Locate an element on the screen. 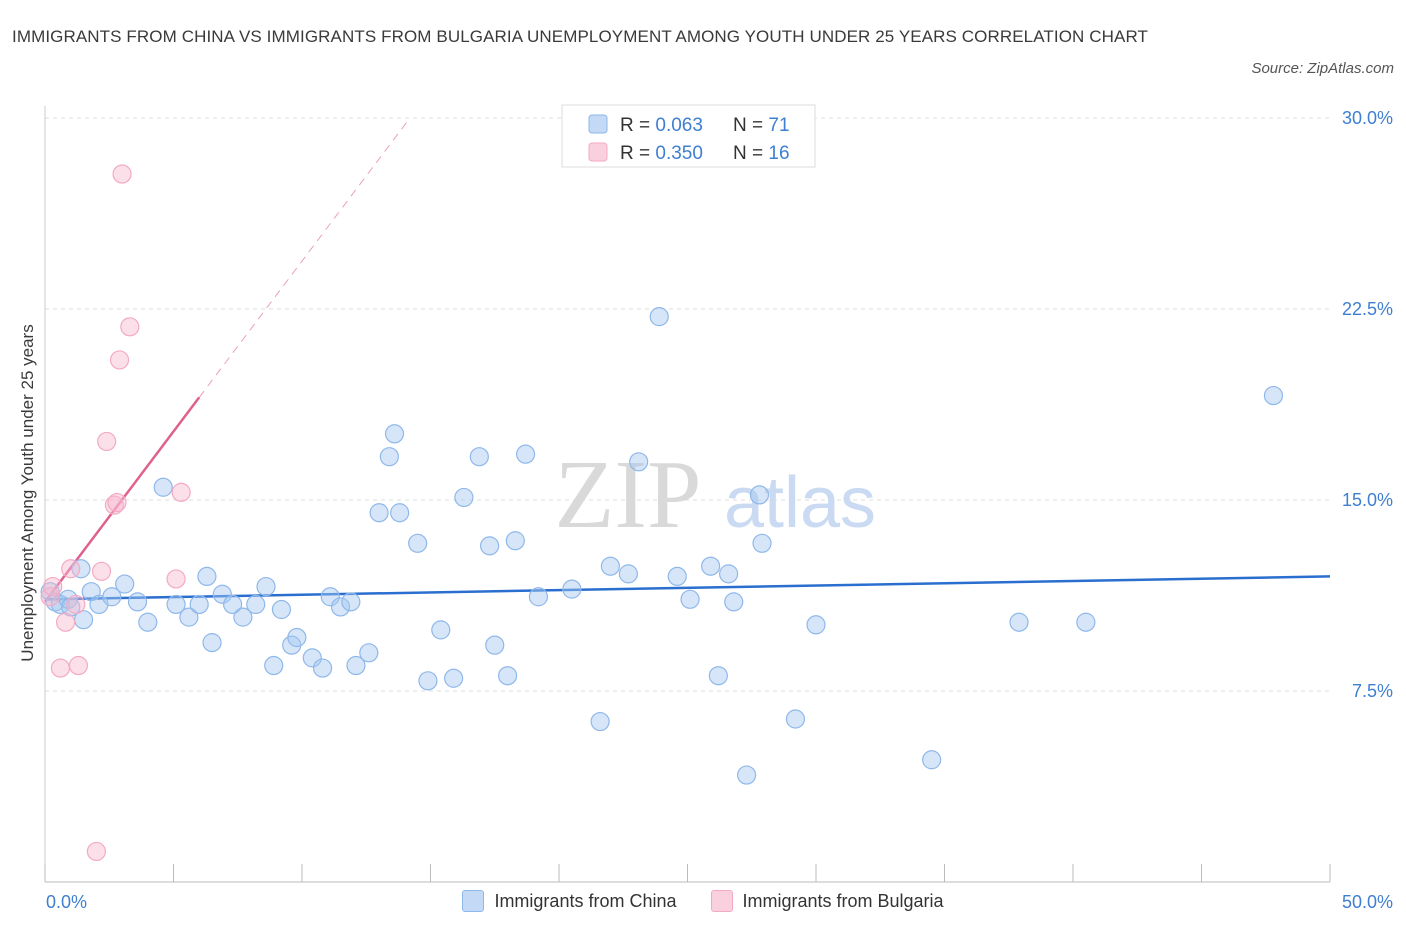  legend-swatch-china is located at coordinates (473, 901).